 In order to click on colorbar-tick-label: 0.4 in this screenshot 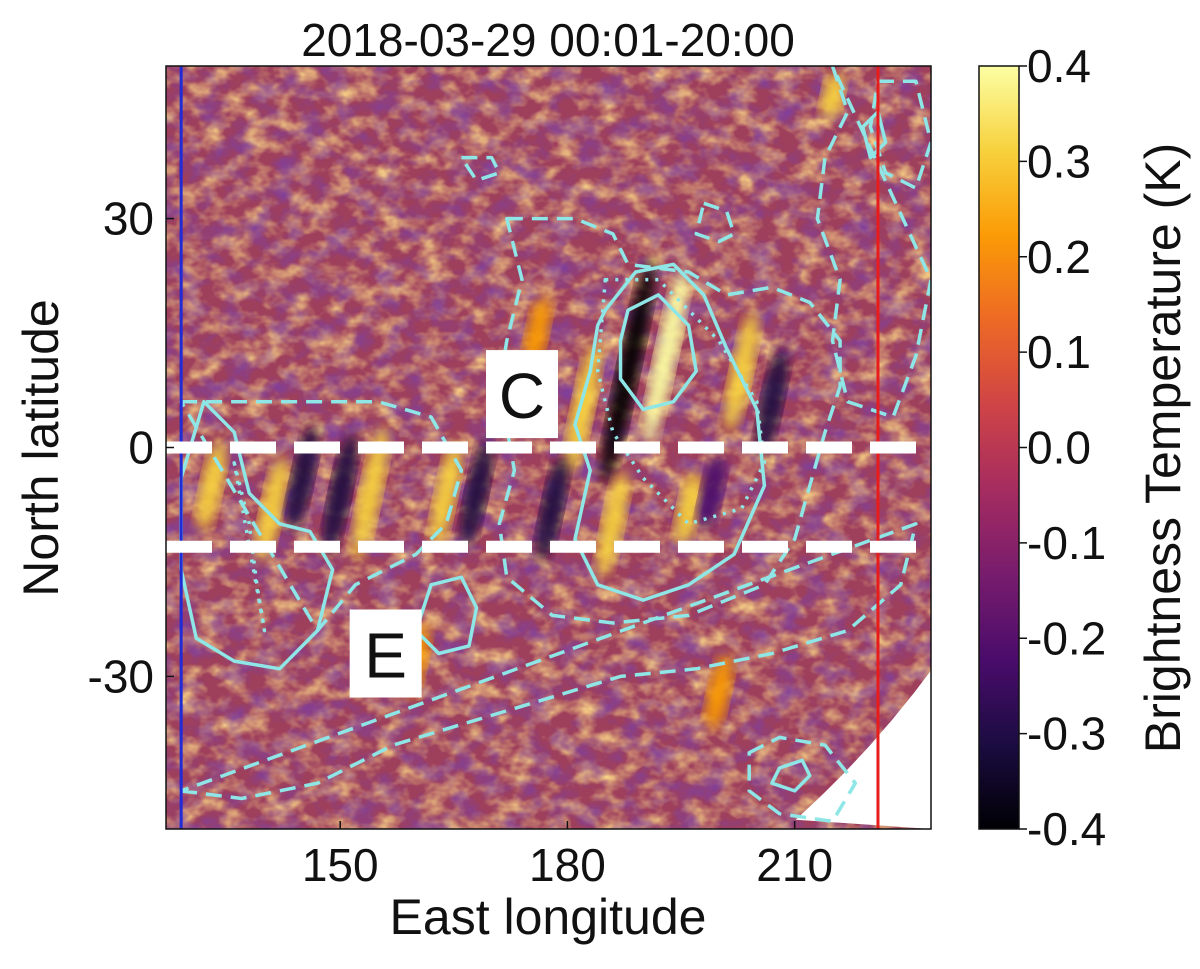, I will do `click(1059, 66)`.